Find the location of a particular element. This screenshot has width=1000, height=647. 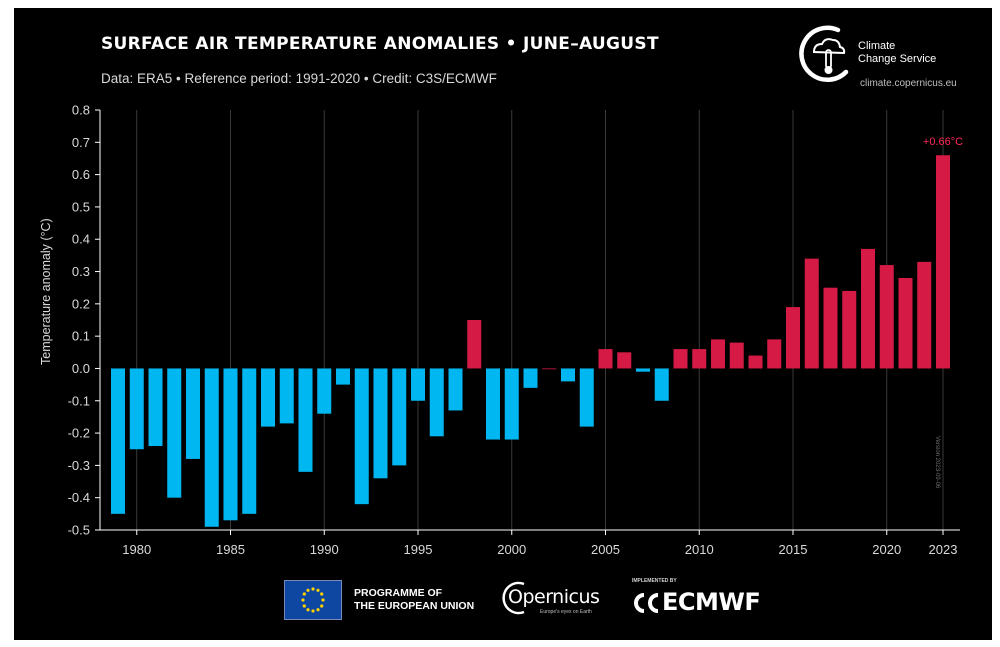

x-tick-labels: 1980 1985 1990 1995 2000 2005 2010 2015 2020 2023 is located at coordinates (539, 543).